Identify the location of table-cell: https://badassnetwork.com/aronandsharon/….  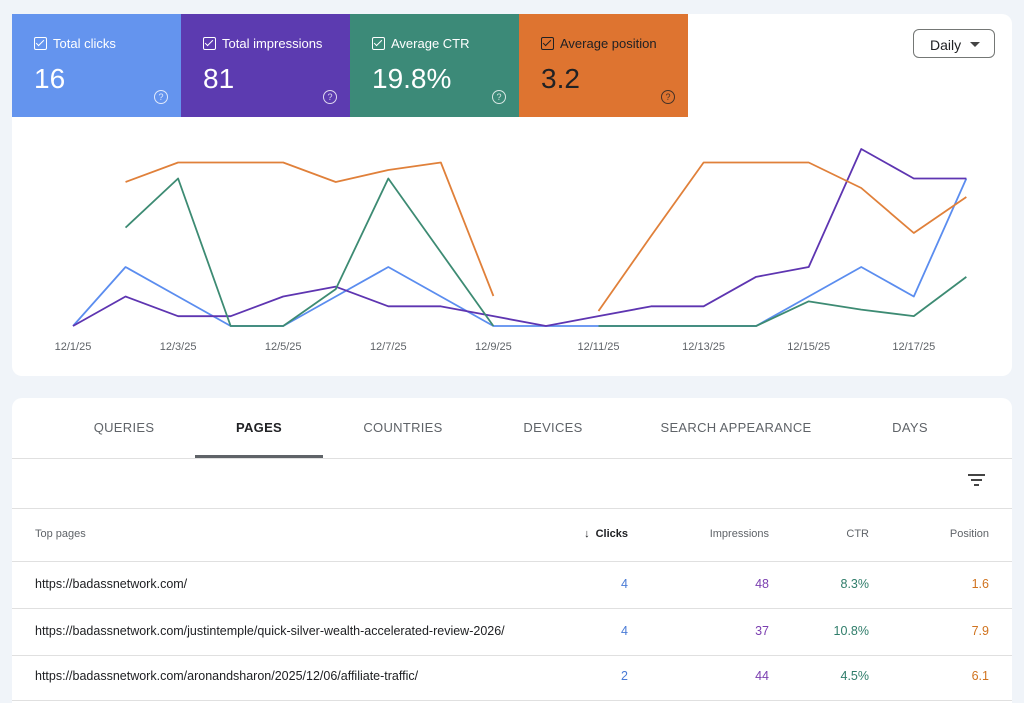
(227, 676).